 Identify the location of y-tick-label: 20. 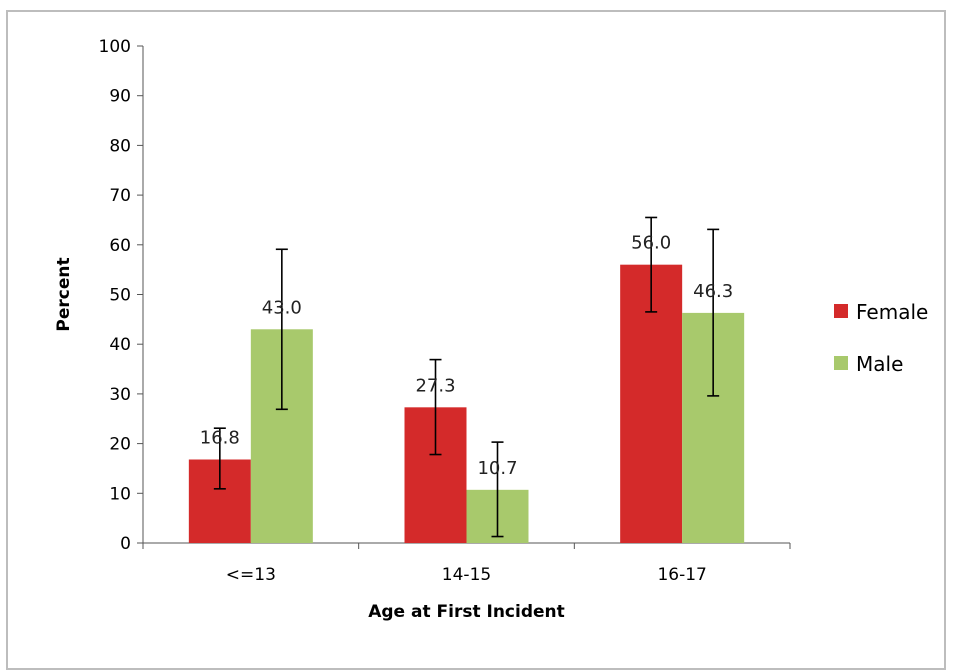
(120, 445).